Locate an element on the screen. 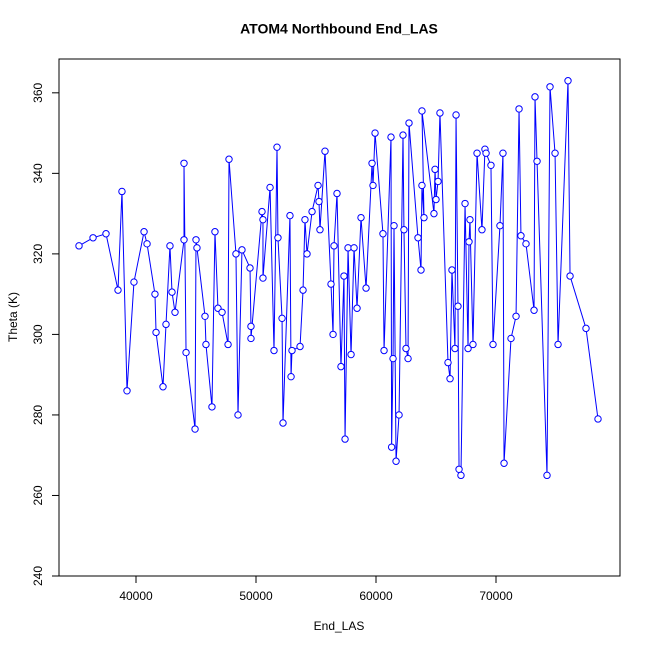 Image resolution: width=650 pixels, height=650 pixels. y-tick-label: 340 is located at coordinates (38, 173).